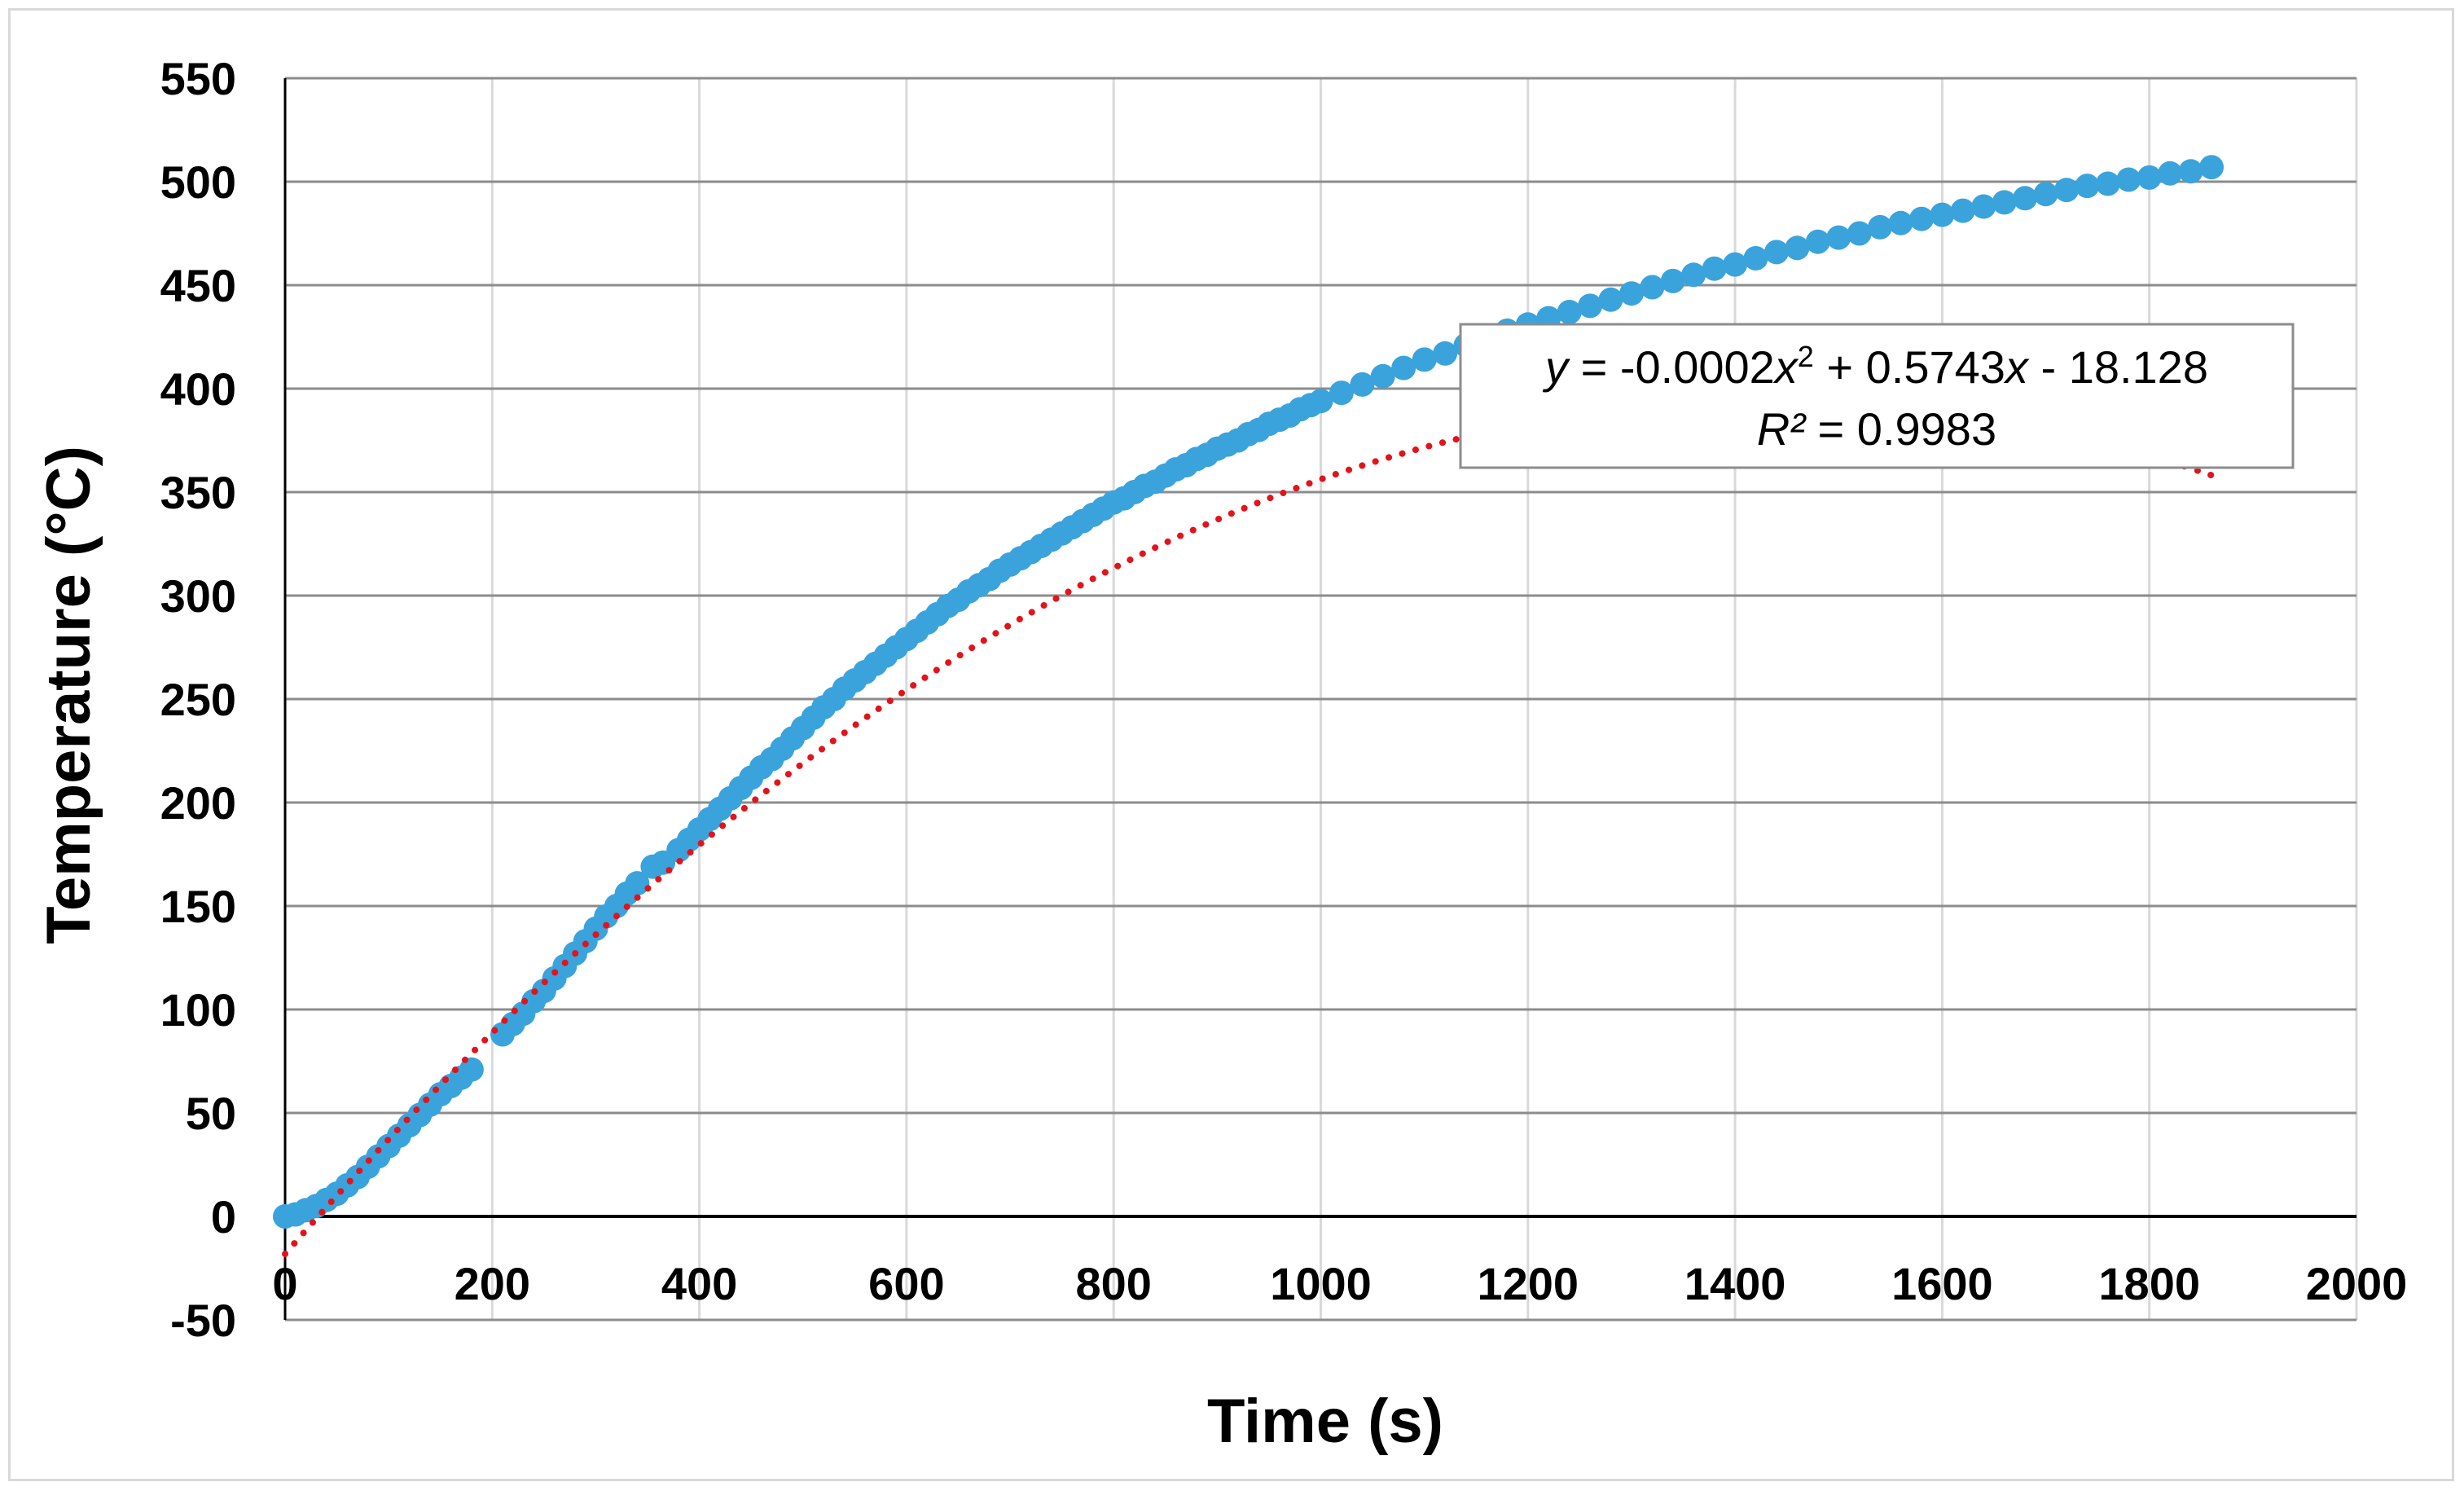 Image resolution: width=2464 pixels, height=1491 pixels. Describe the element at coordinates (68, 695) in the screenshot. I see `y-axis-title: Temperature (°C)` at that location.